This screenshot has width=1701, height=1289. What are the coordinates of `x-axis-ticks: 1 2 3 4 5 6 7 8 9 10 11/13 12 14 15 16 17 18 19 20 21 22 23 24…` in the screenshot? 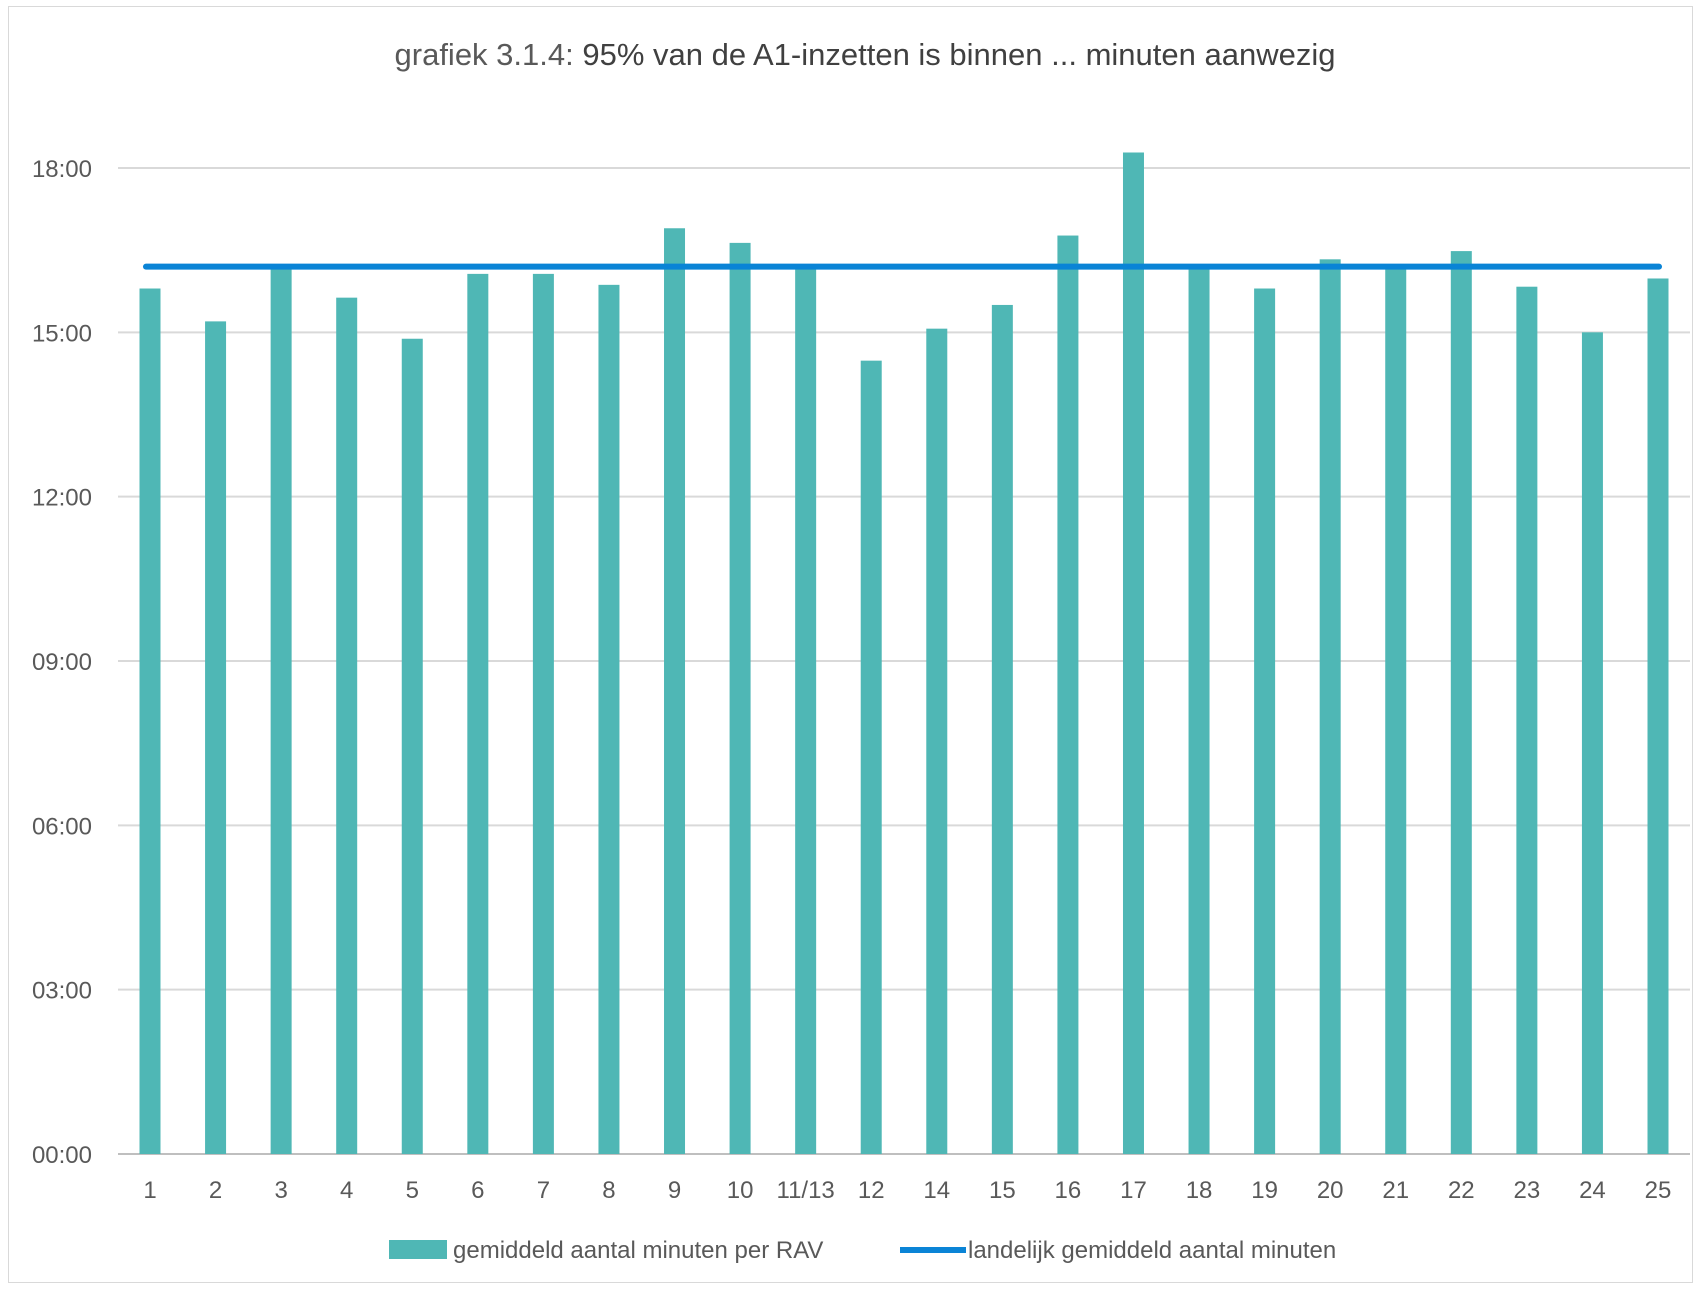 It's located at (907, 1190).